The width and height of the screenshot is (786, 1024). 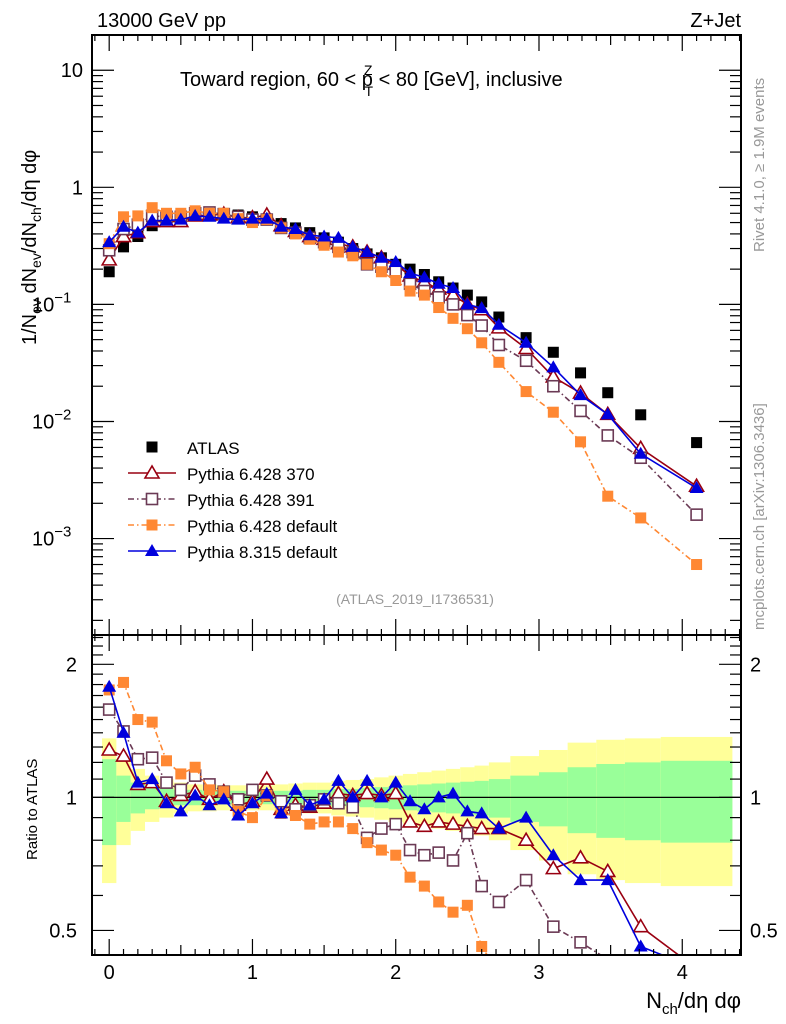 I want to click on ratio-y-tick-label-right: 1, so click(x=755, y=798).